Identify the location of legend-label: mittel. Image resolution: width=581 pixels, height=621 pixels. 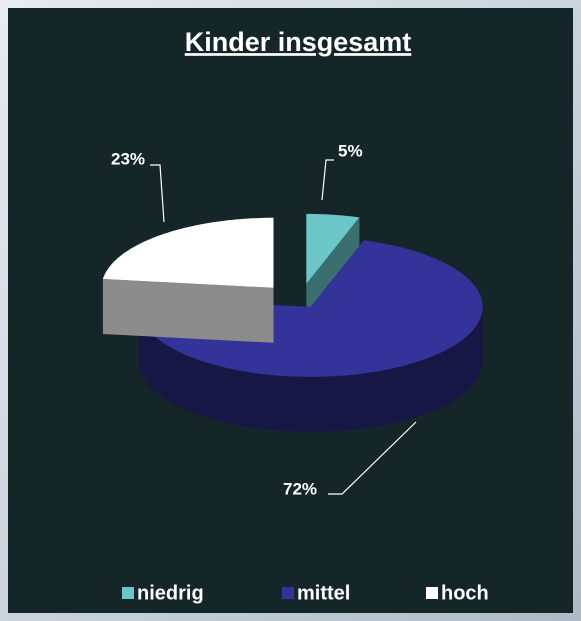
(323, 593).